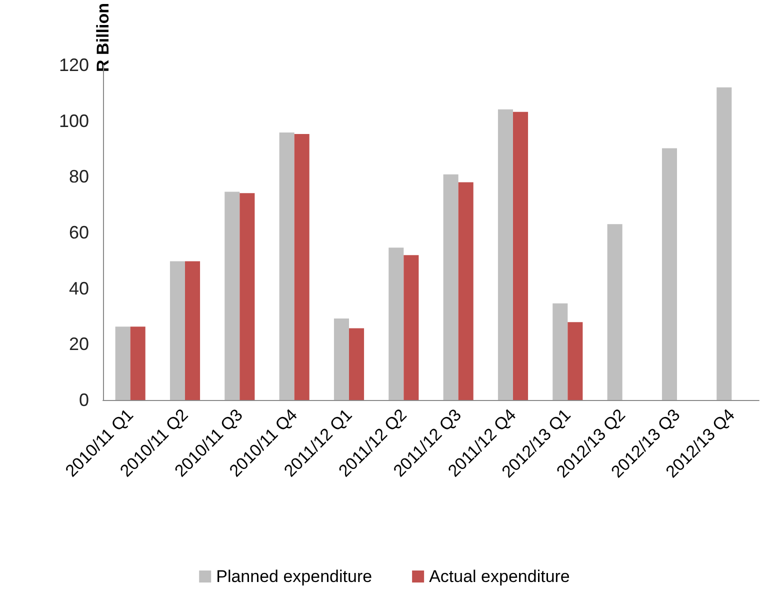 Image resolution: width=769 pixels, height=598 pixels. Describe the element at coordinates (78, 176) in the screenshot. I see `y-tick-label: 80` at that location.